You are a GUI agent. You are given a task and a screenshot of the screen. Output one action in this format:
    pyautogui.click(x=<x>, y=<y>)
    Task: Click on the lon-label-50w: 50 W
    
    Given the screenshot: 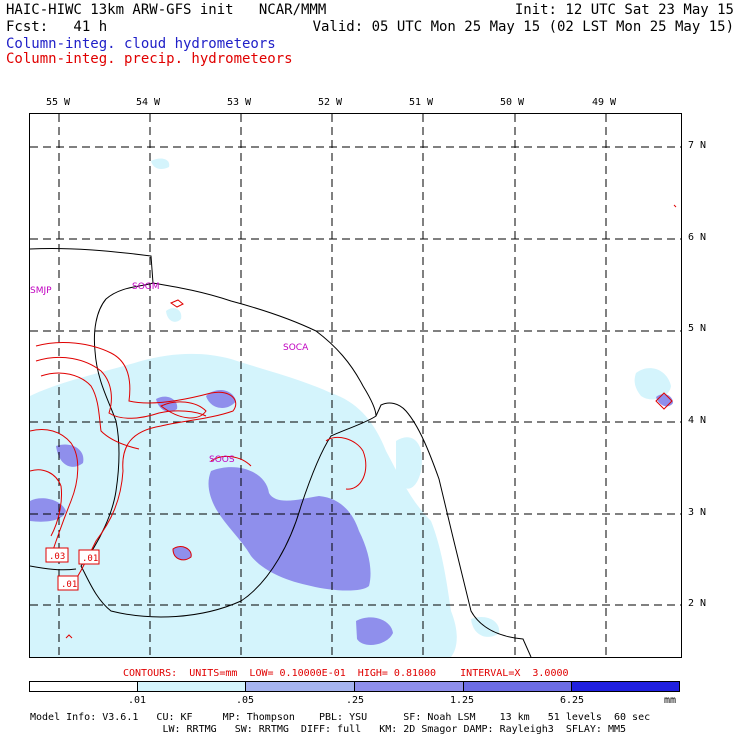 What is the action you would take?
    pyautogui.click(x=512, y=102)
    